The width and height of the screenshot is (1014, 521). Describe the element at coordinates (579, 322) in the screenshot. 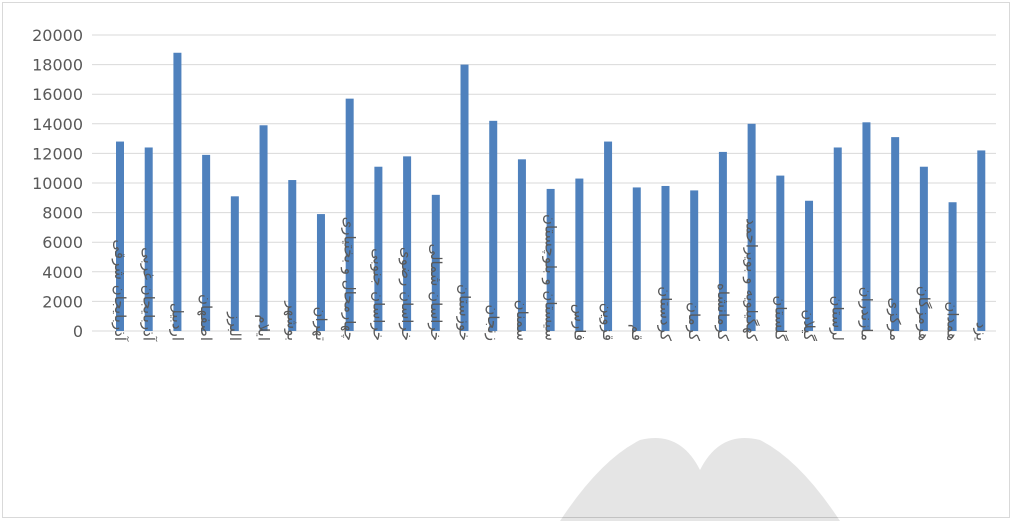

I see `x-tick-label: فارس` at that location.